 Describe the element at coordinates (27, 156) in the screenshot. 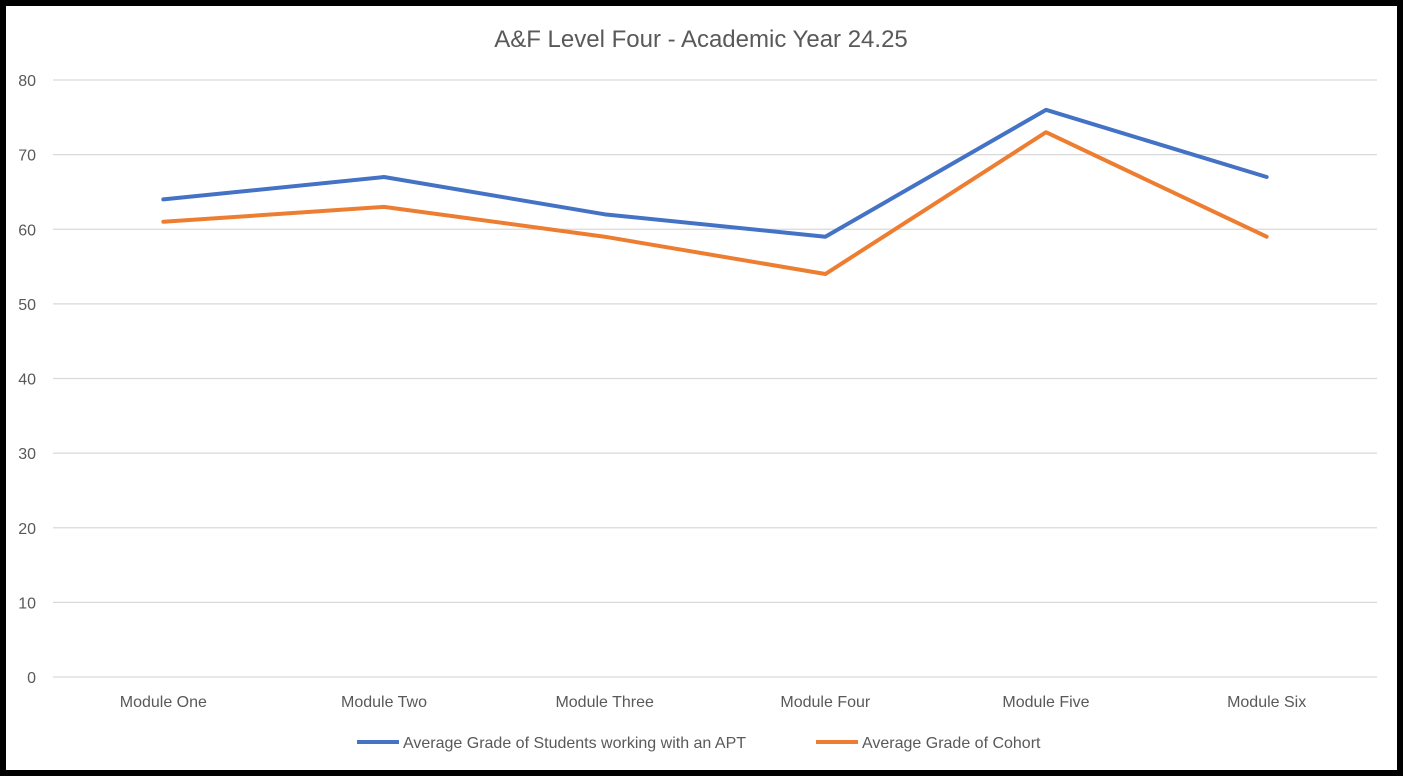

I see `y-tick-label: 70` at that location.